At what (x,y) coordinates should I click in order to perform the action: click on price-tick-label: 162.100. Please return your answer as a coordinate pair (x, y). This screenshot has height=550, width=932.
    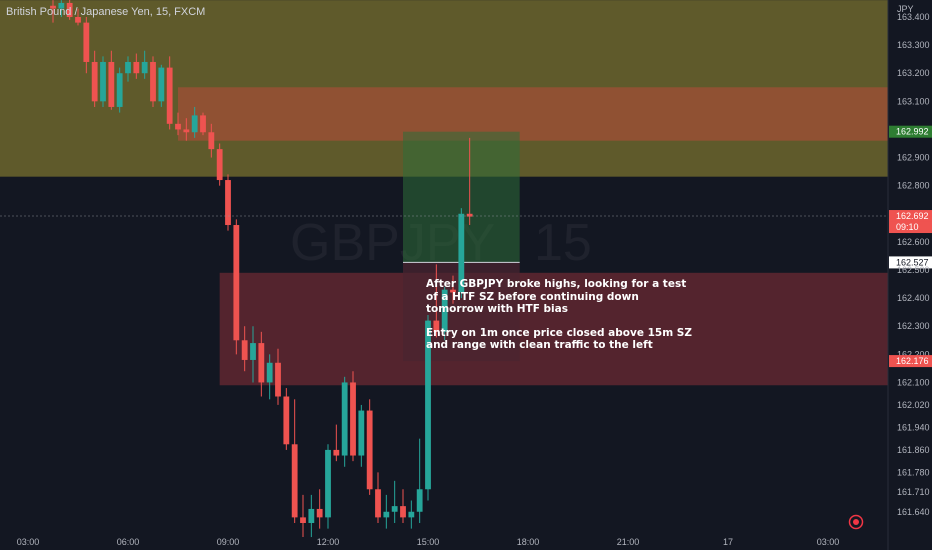
    Looking at the image, I should click on (913, 382).